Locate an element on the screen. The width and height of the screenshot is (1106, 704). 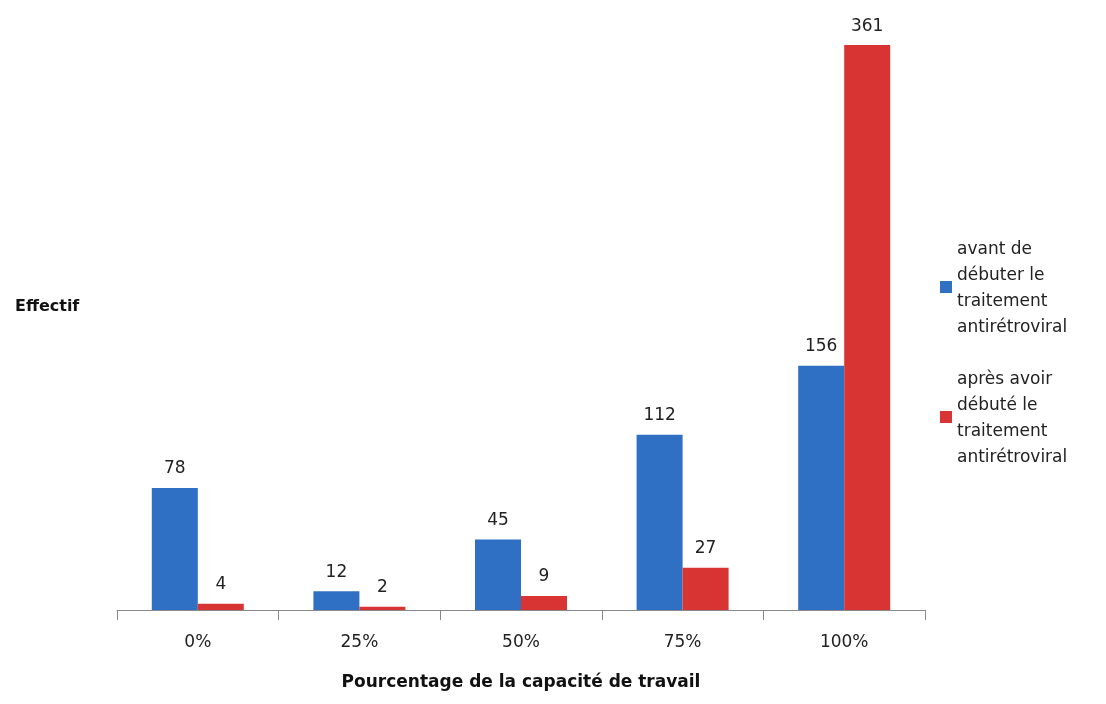
data-label: 27 is located at coordinates (705, 547).